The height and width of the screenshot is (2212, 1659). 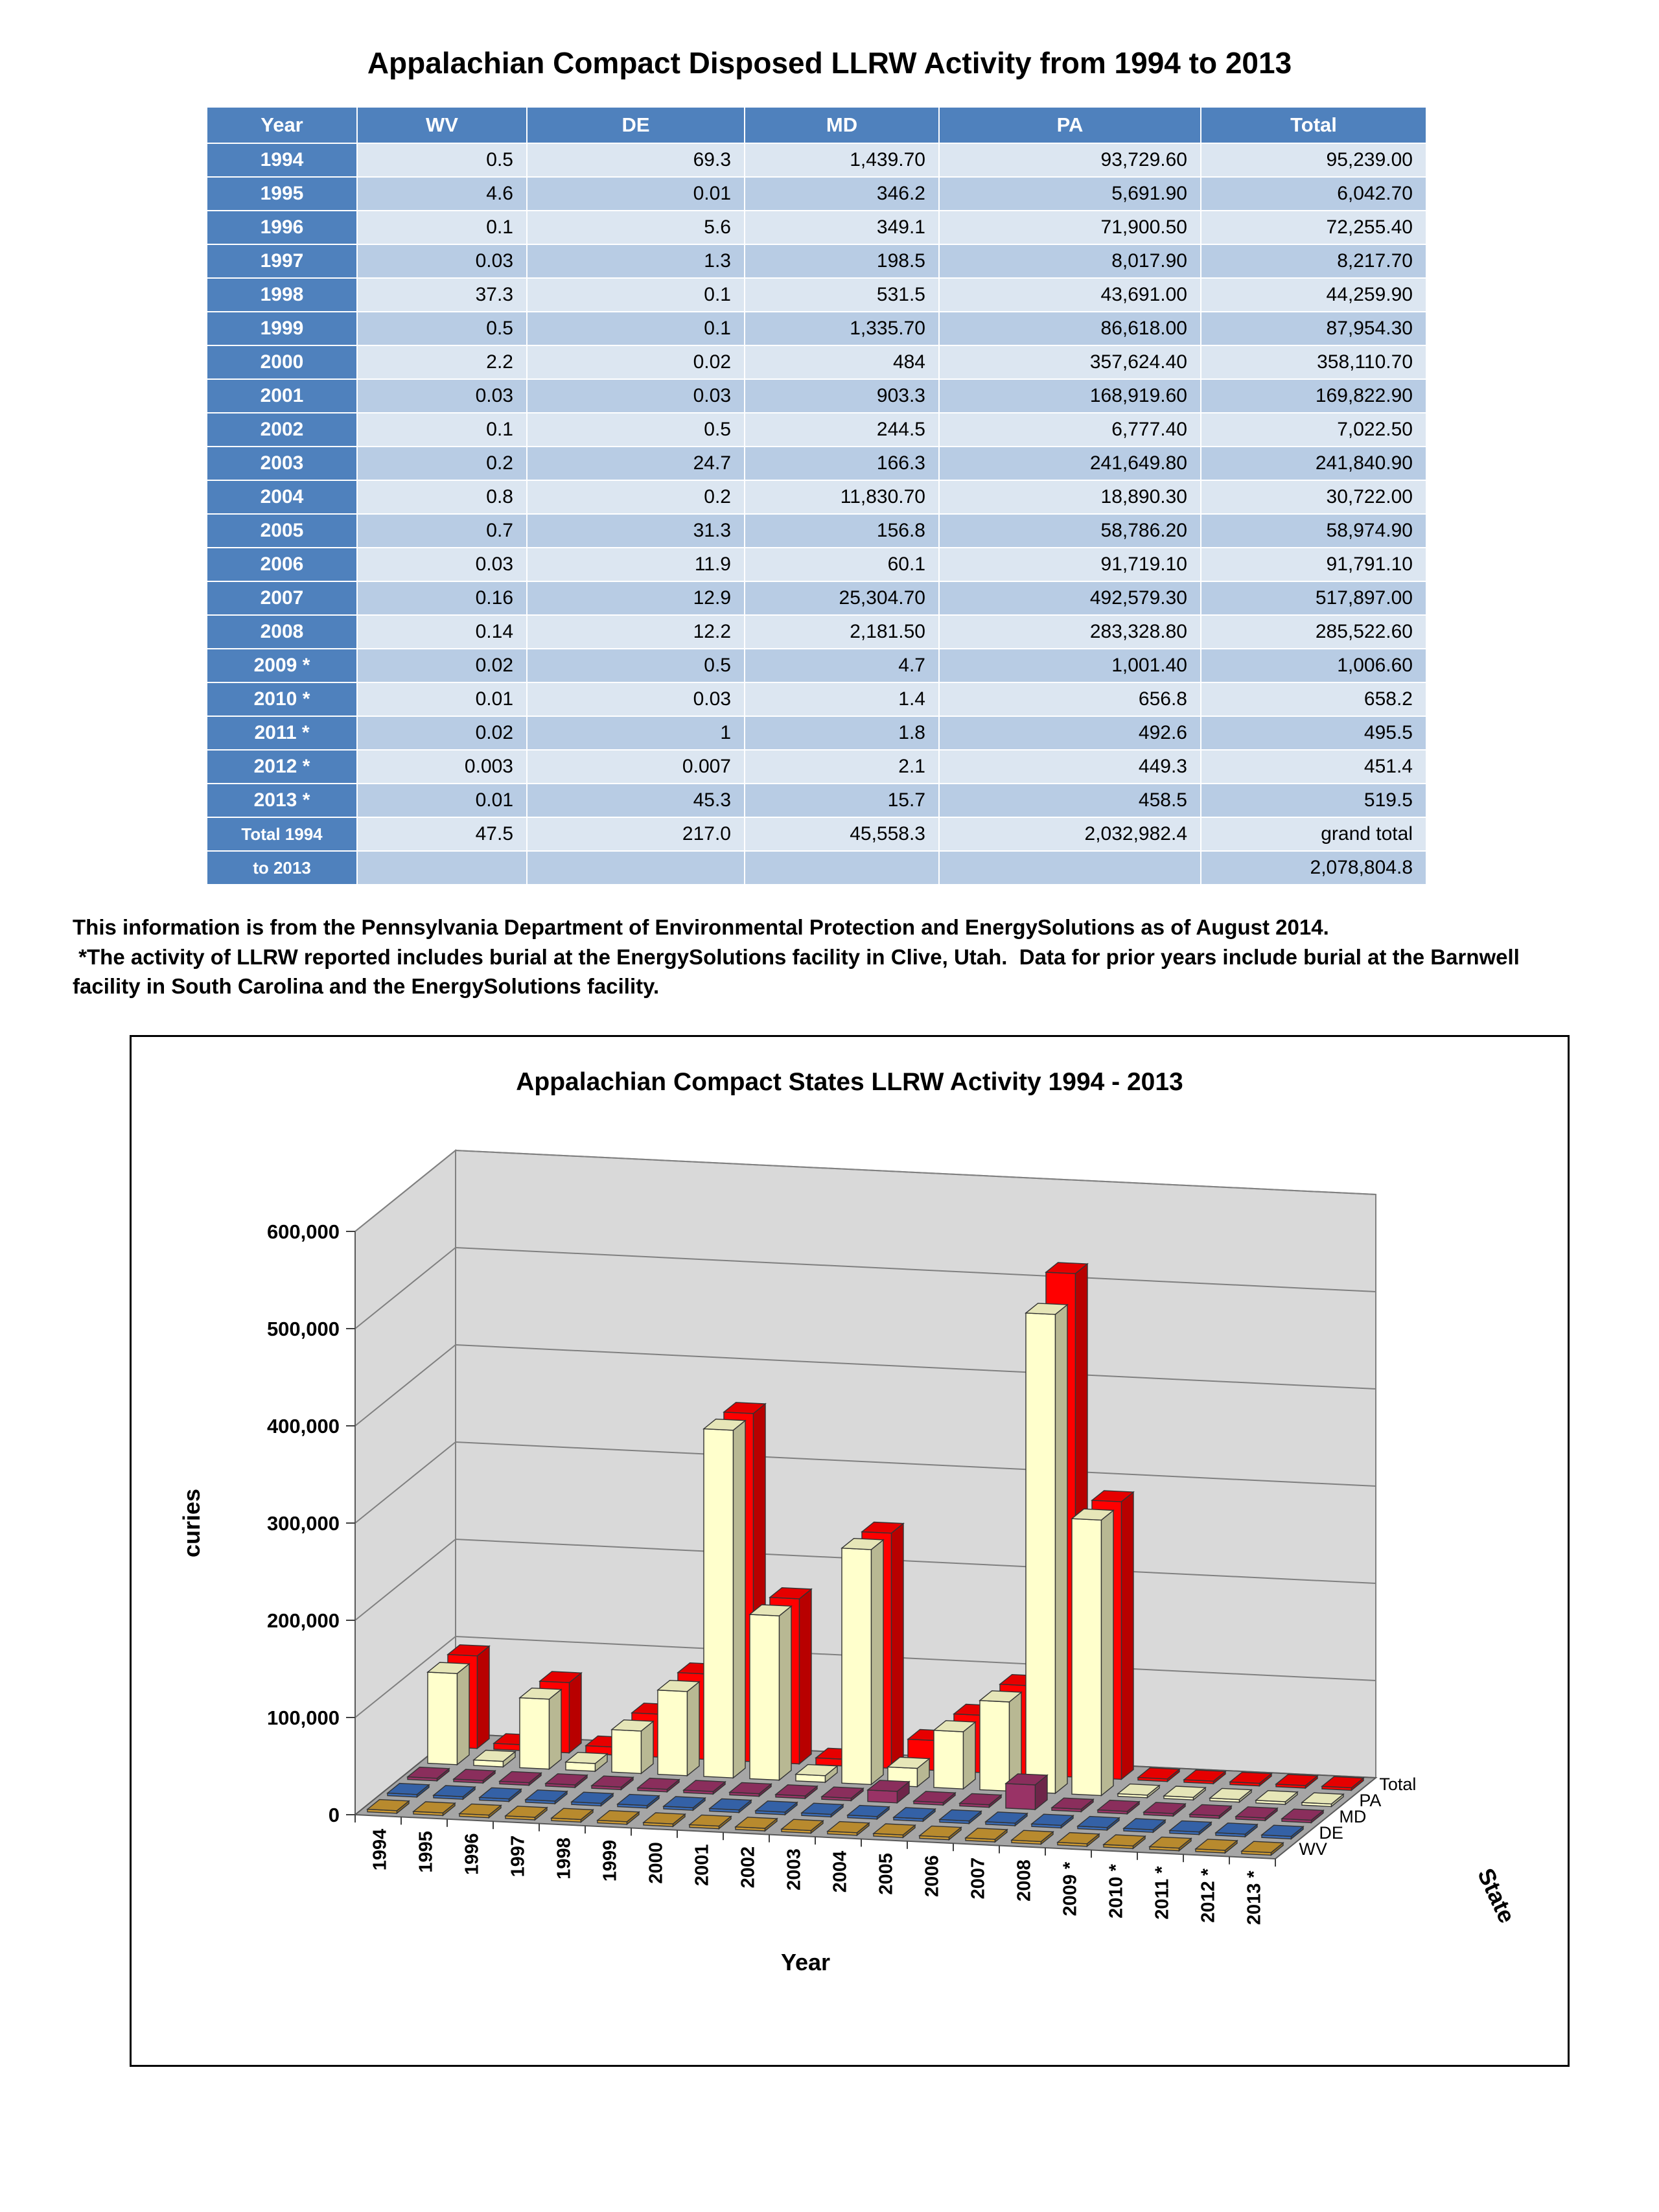 I want to click on value-cell: 358,110.70, so click(x=1313, y=362).